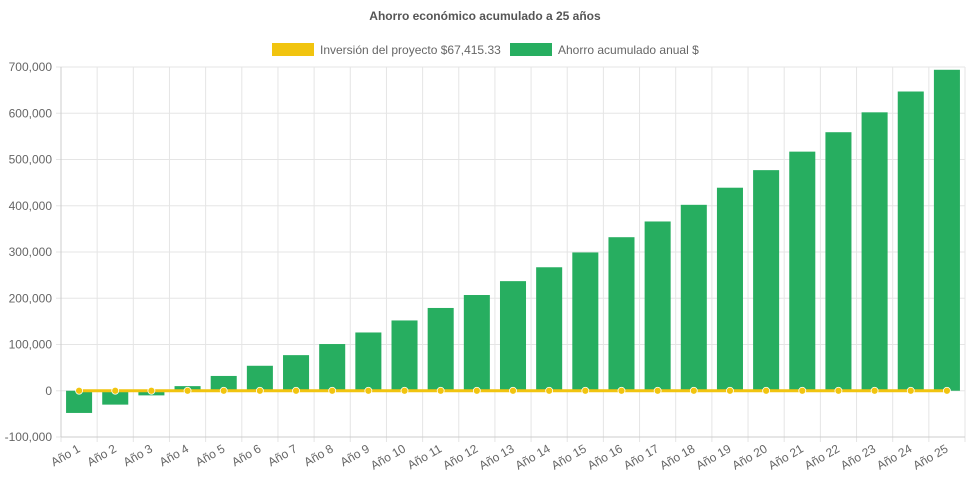  Describe the element at coordinates (29, 437) in the screenshot. I see `y-tick-label: -100,000` at that location.